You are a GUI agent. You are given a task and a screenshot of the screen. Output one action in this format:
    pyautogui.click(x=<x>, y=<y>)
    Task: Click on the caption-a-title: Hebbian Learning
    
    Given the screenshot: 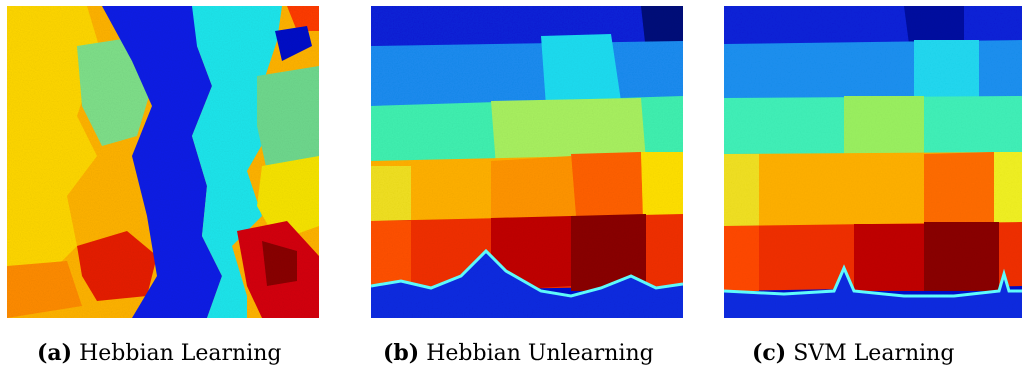 What is the action you would take?
    pyautogui.click(x=180, y=353)
    